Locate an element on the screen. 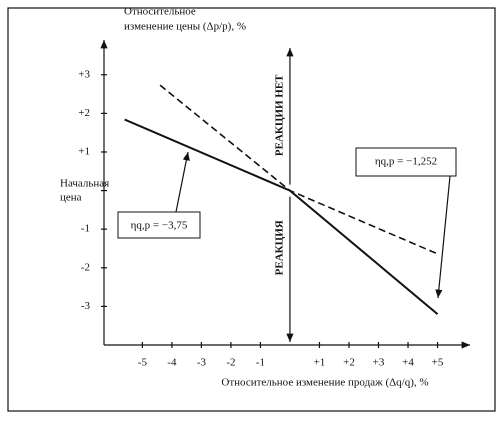  annotation: ηq,p = −1,252 is located at coordinates (406, 162).